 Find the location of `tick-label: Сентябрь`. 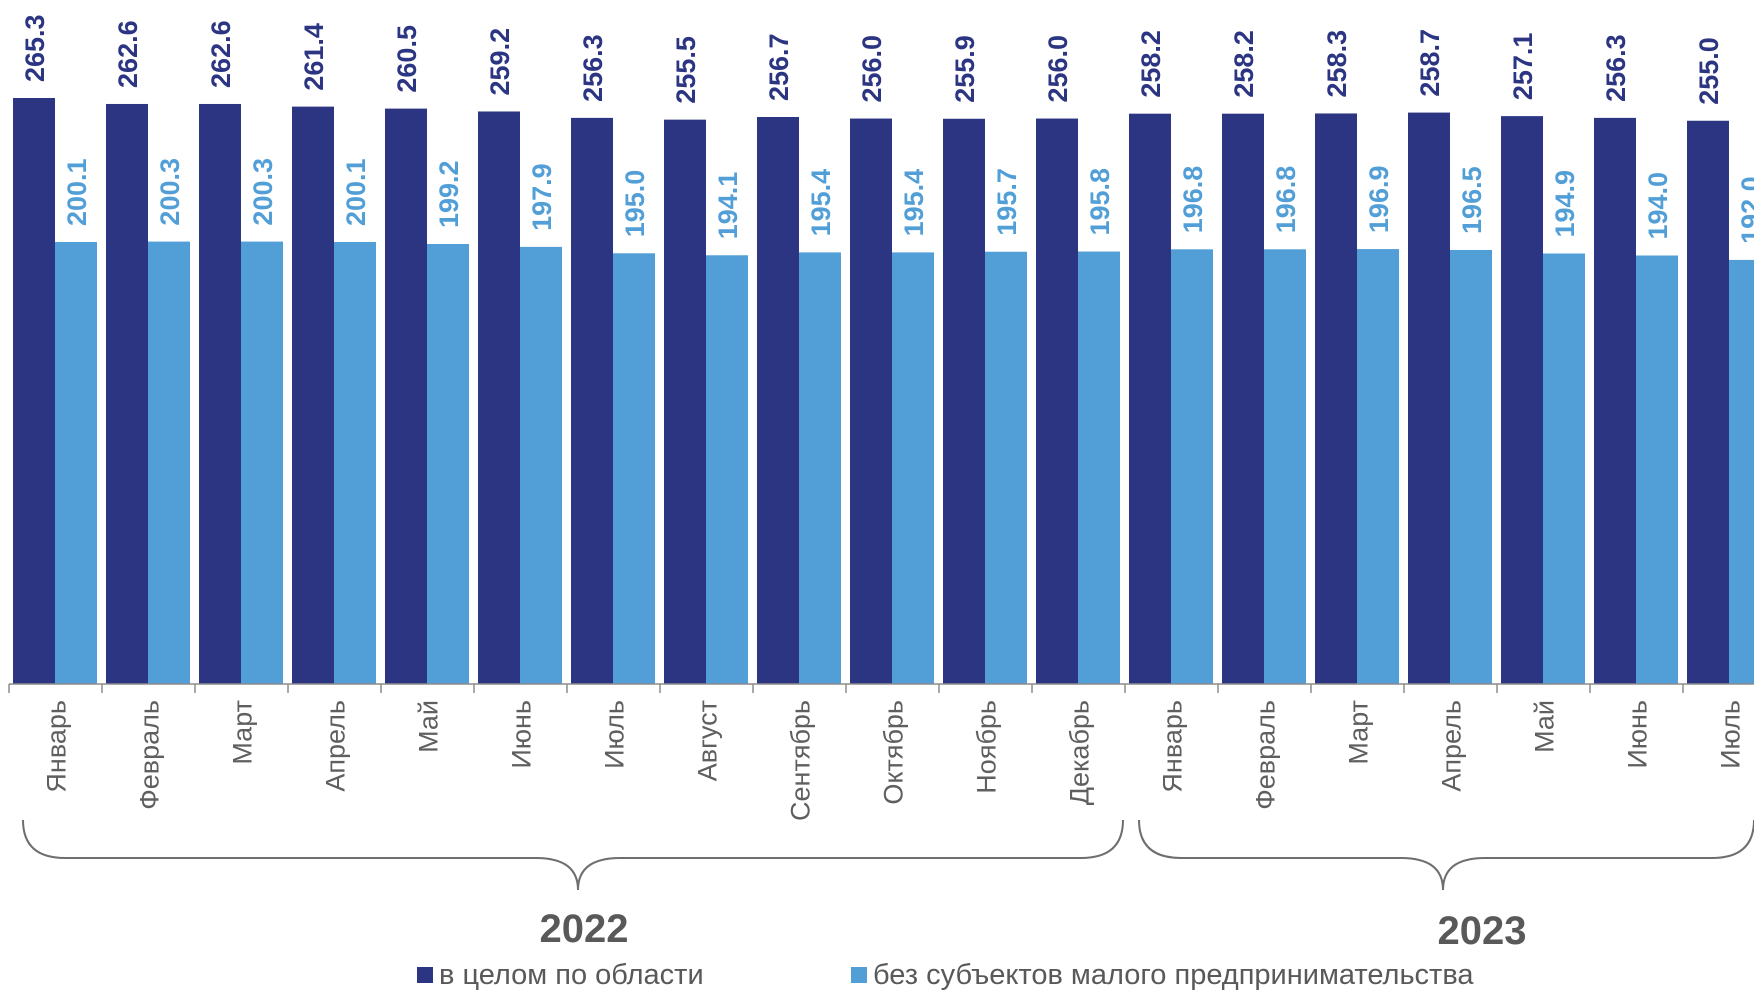

tick-label: Сентябрь is located at coordinates (801, 760).